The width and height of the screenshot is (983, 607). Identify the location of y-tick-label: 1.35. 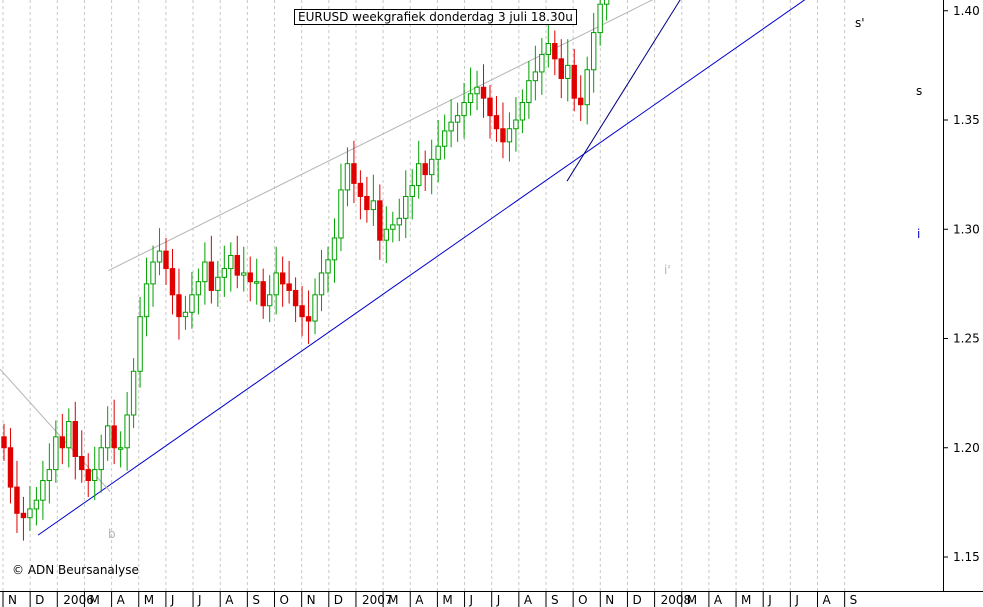
(966, 120).